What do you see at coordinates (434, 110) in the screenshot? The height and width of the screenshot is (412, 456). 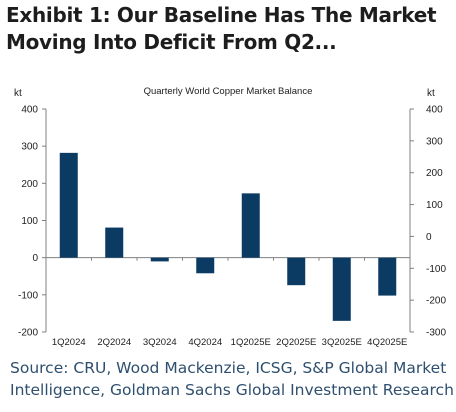 I see `y-tick-label-right: 400` at bounding box center [434, 110].